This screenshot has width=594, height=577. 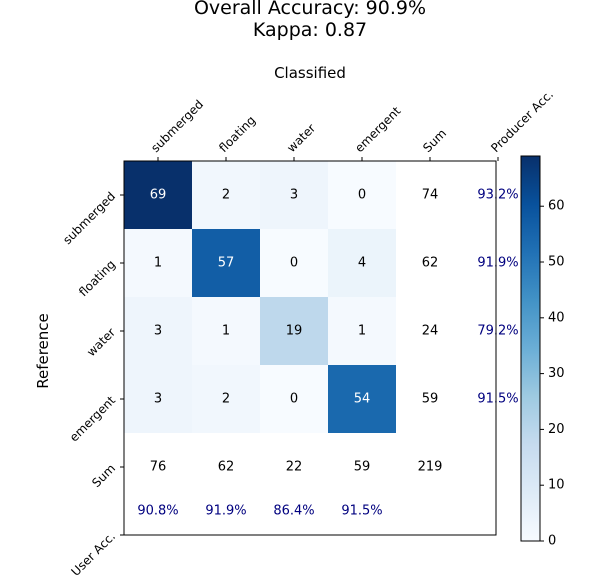 I want to click on colorbar-tick-60: 60, so click(x=556, y=206).